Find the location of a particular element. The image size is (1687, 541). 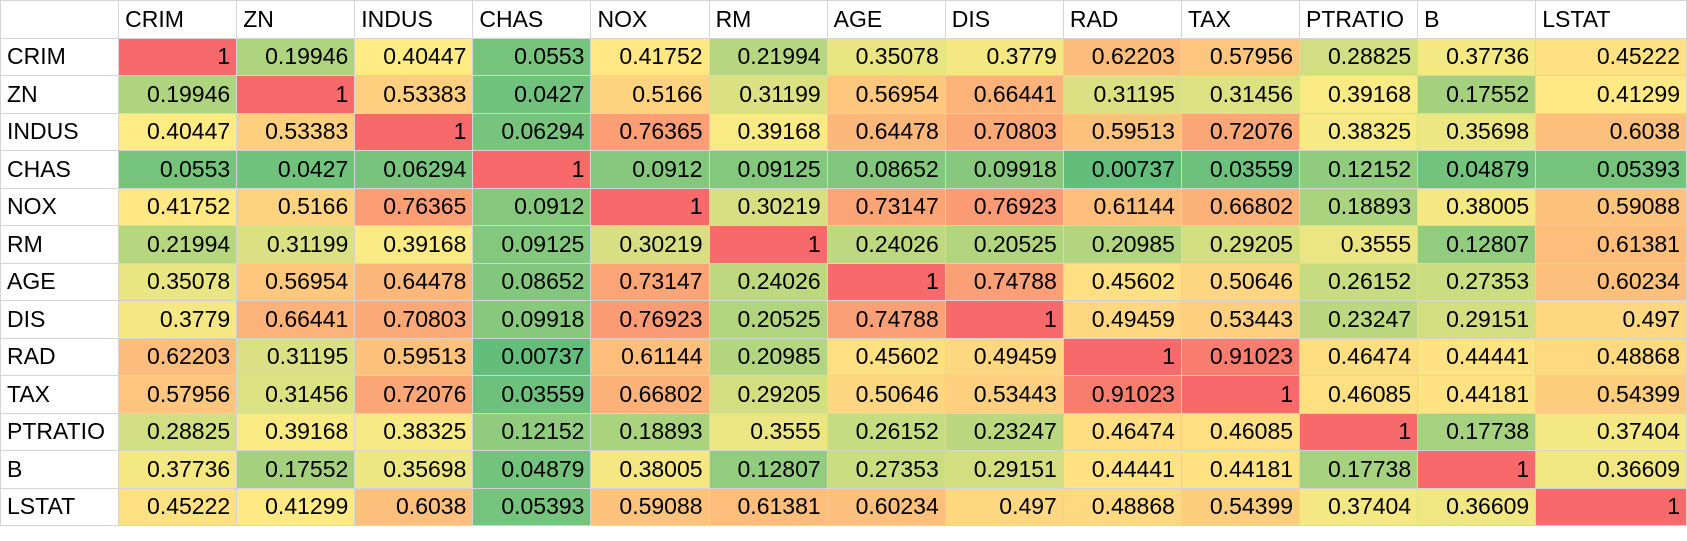

matrix-cell: 0.35698 is located at coordinates (1477, 131).